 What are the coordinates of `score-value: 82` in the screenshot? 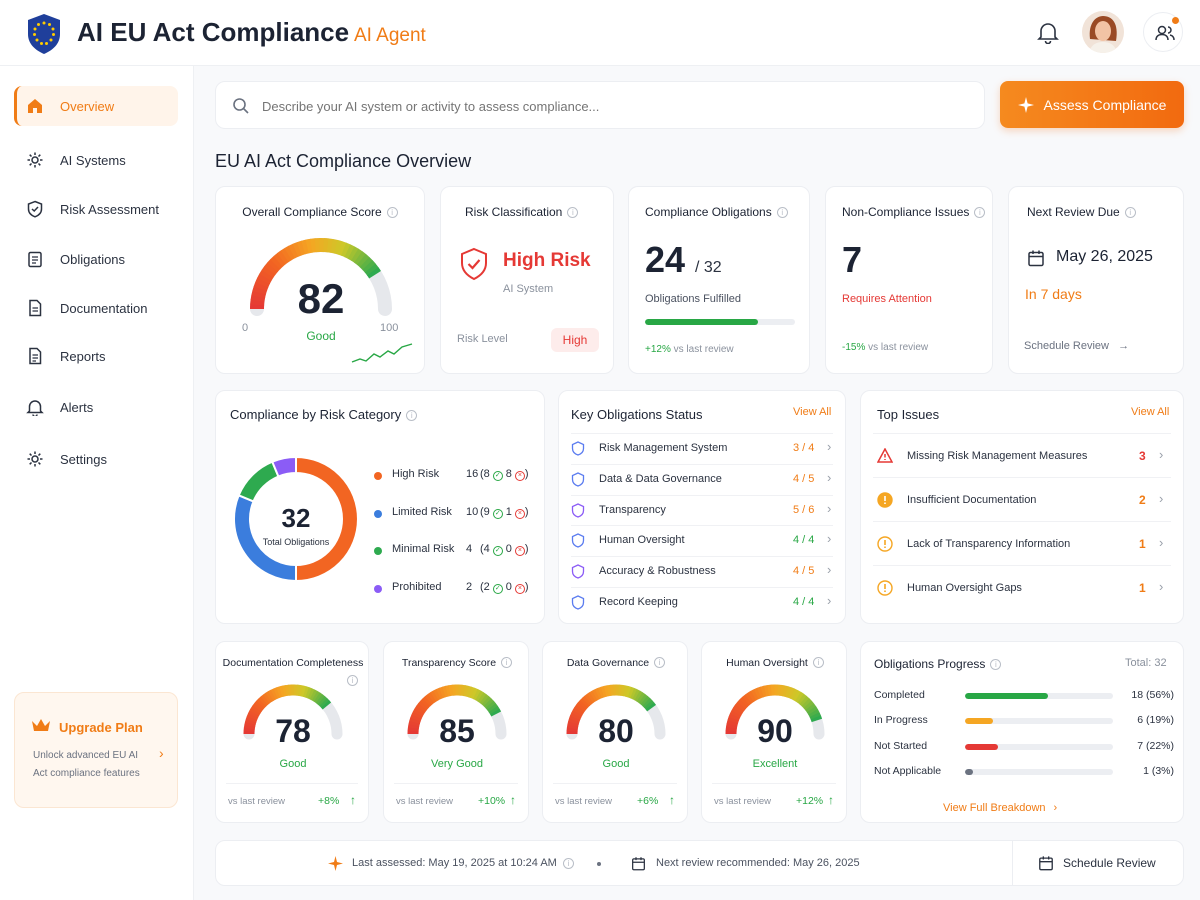 It's located at (321, 298).